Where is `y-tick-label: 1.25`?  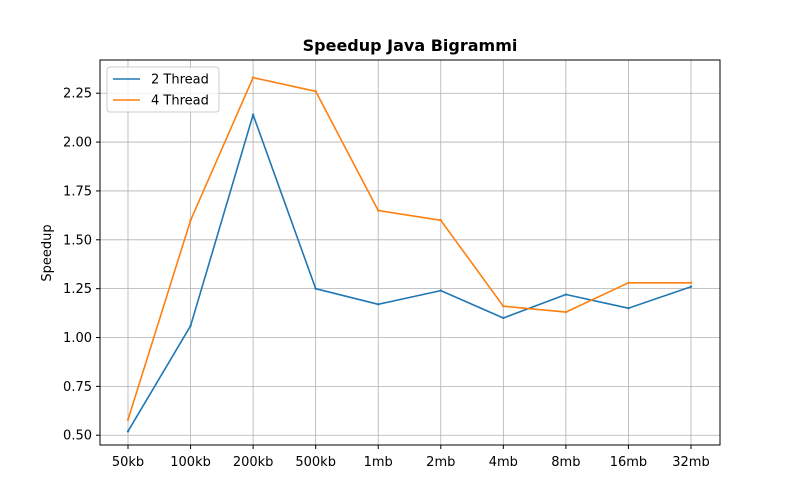
y-tick-label: 1.25 is located at coordinates (77, 289).